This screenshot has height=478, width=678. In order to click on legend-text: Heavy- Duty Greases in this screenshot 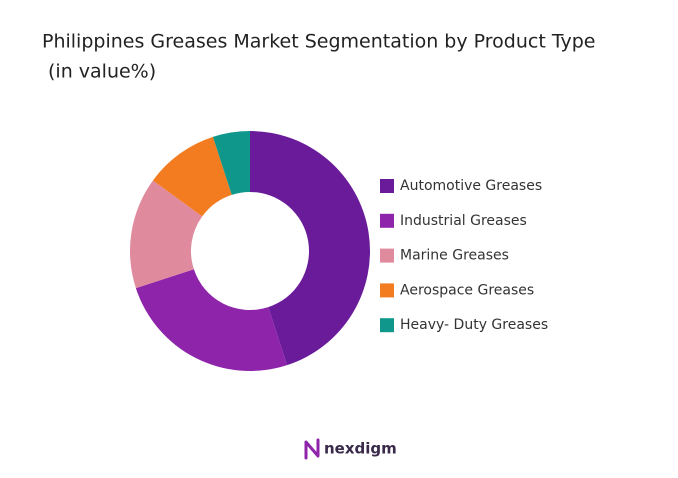, I will do `click(474, 325)`.